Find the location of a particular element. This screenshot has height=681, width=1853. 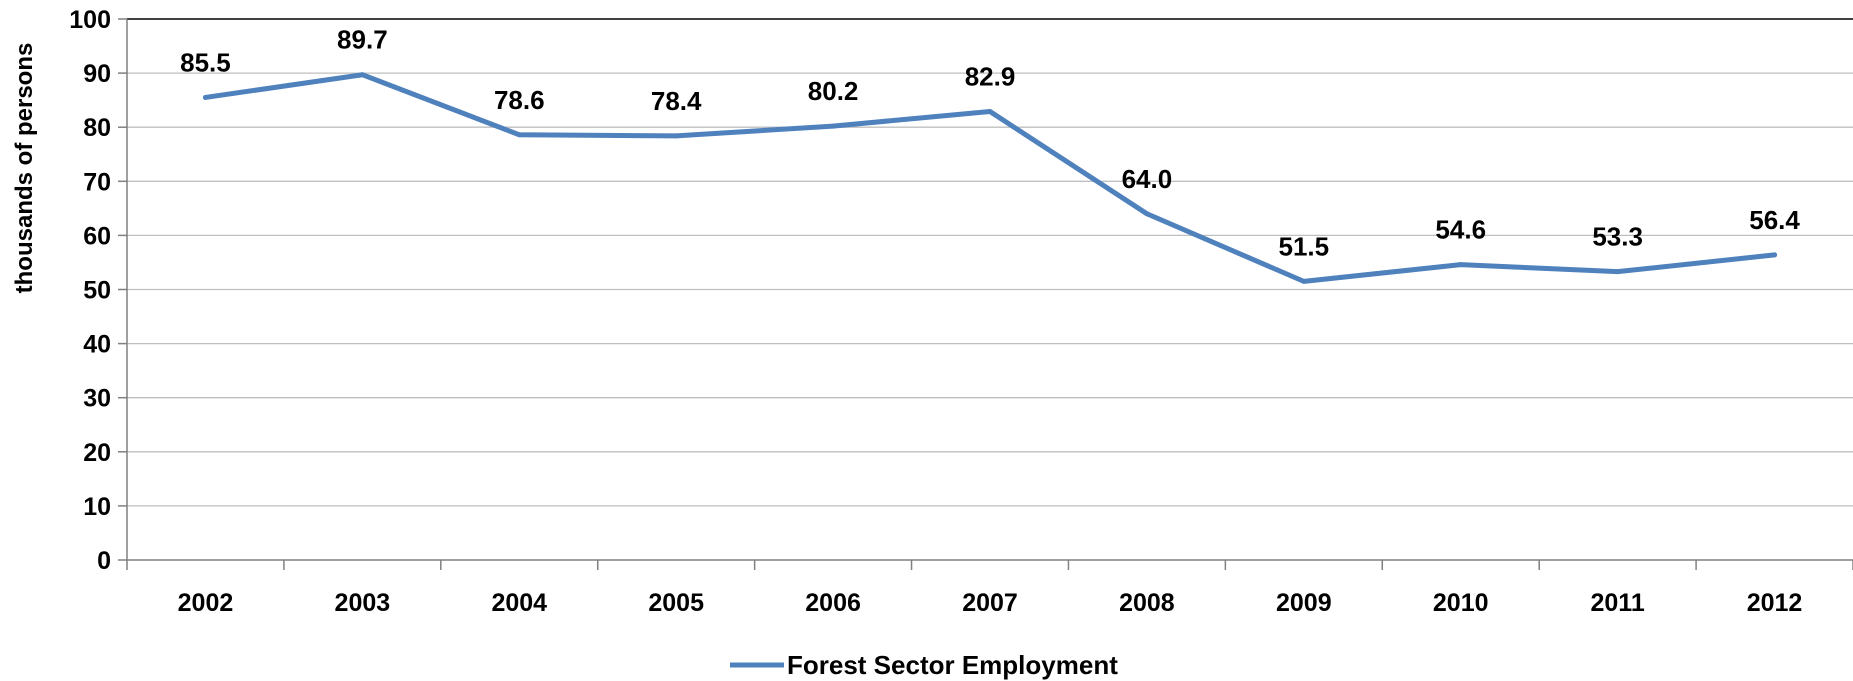

x-tick-label: 2003 is located at coordinates (363, 603).